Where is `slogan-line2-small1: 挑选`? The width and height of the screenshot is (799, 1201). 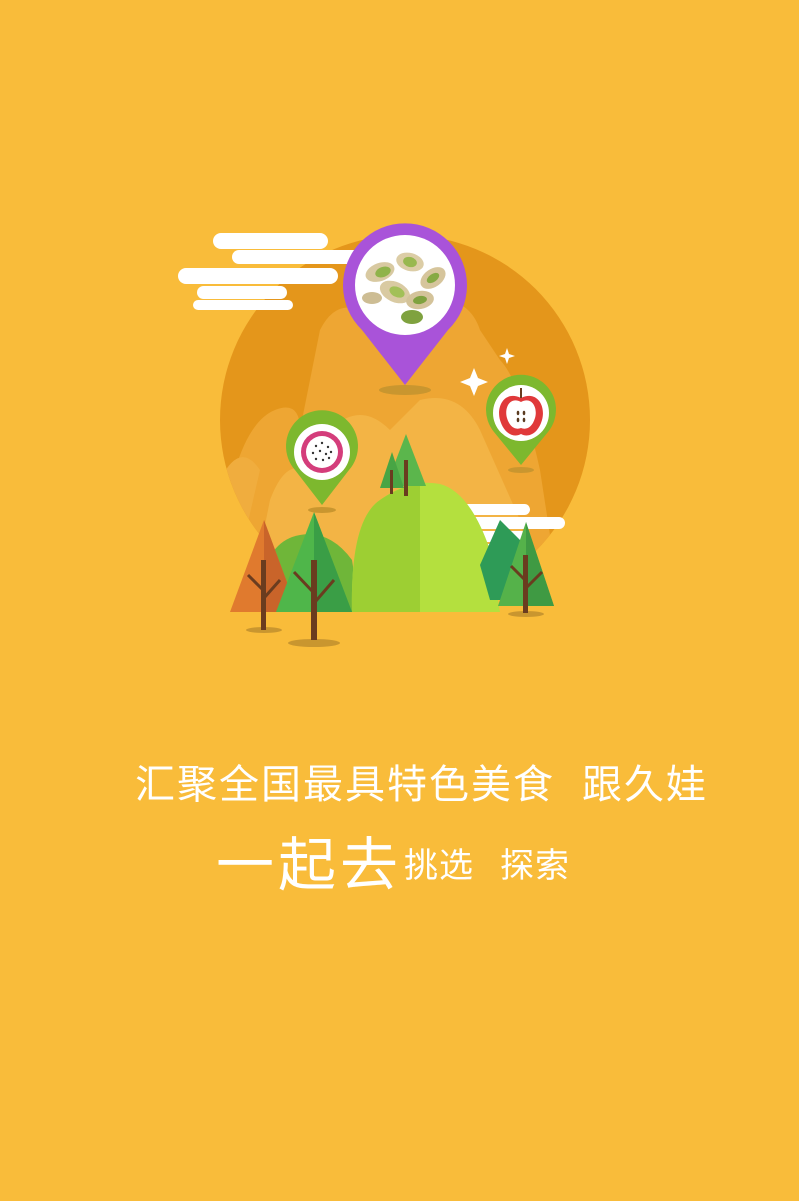
slogan-line2-small1: 挑选 is located at coordinates (439, 866).